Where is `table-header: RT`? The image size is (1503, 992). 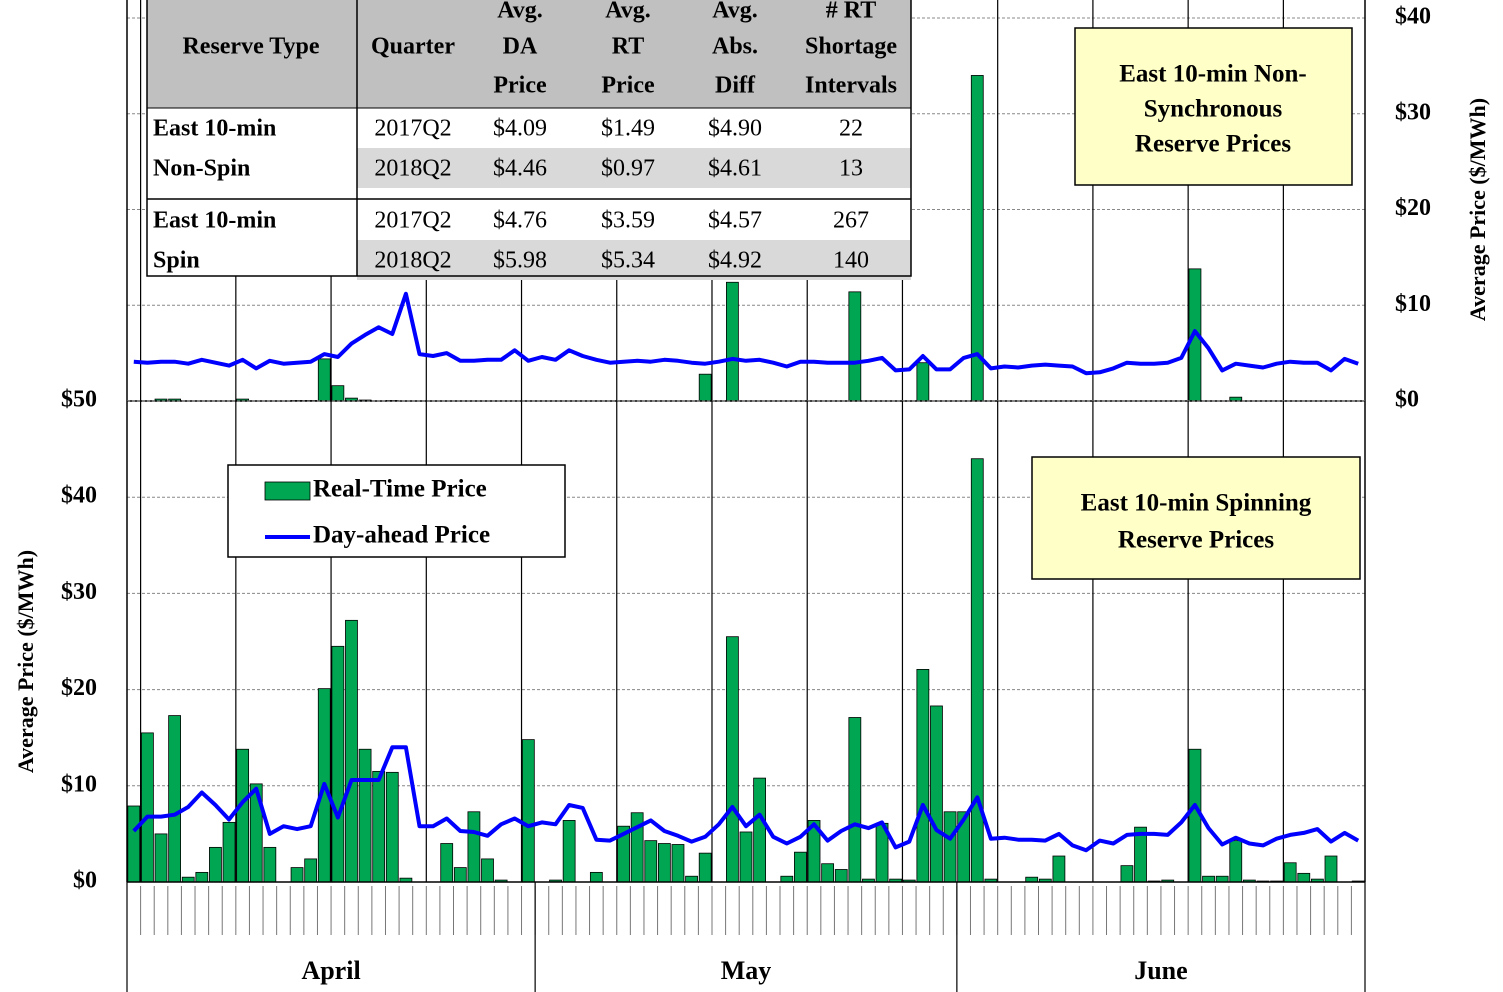 table-header: RT is located at coordinates (628, 47).